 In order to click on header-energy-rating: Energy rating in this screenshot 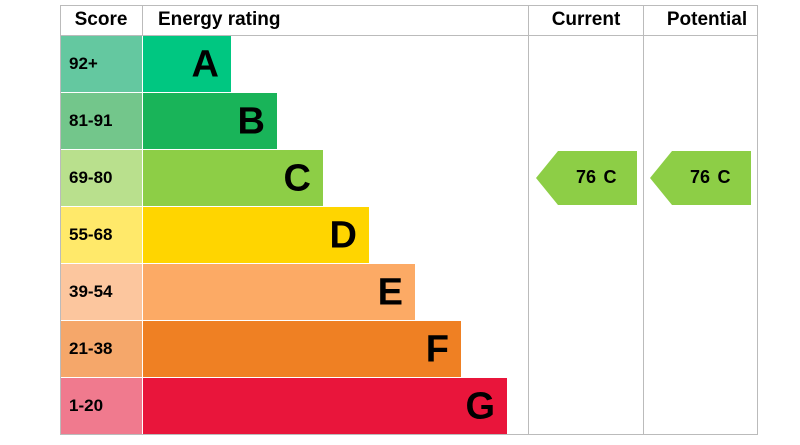, I will do `click(219, 19)`.